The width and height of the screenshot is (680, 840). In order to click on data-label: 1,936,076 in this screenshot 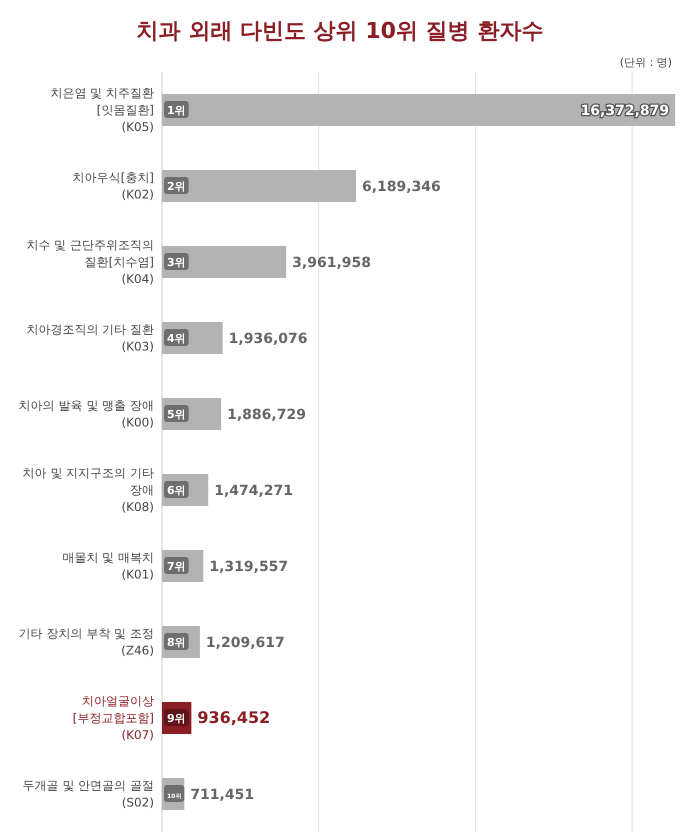, I will do `click(268, 339)`.